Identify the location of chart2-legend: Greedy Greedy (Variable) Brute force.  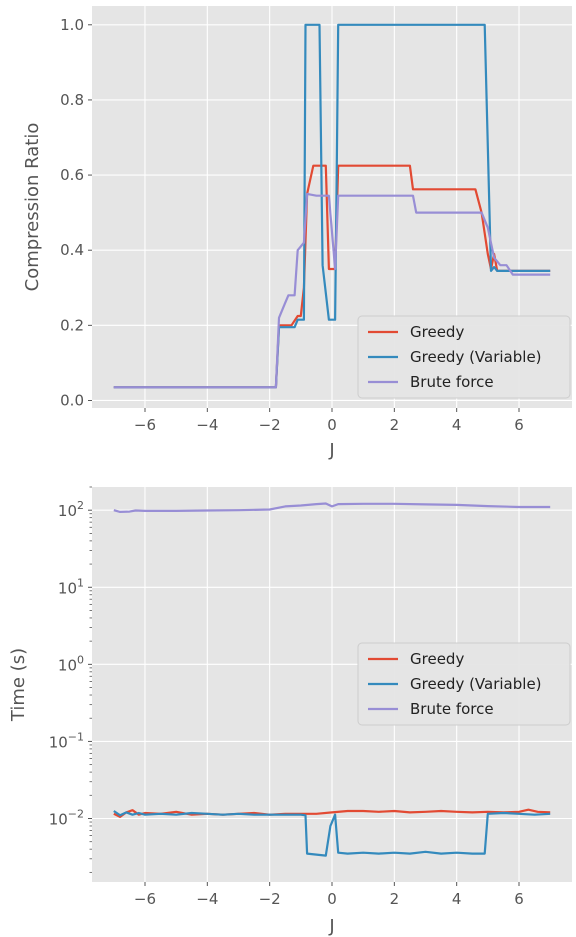
(464, 684).